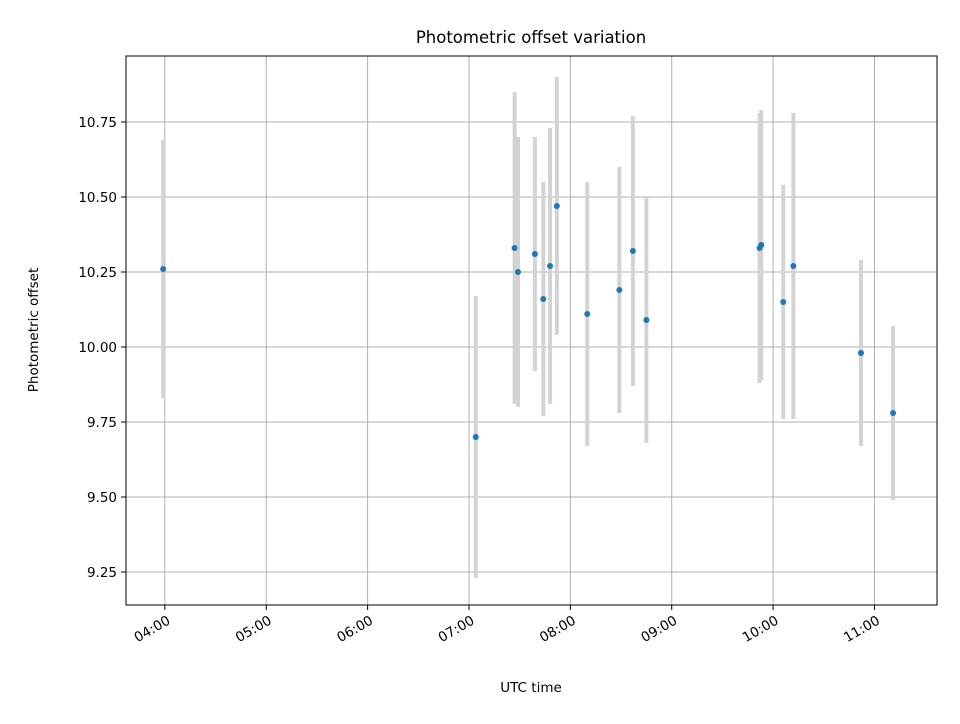 This screenshot has height=724, width=960. What do you see at coordinates (531, 688) in the screenshot?
I see `x-axis-label: UTC time` at bounding box center [531, 688].